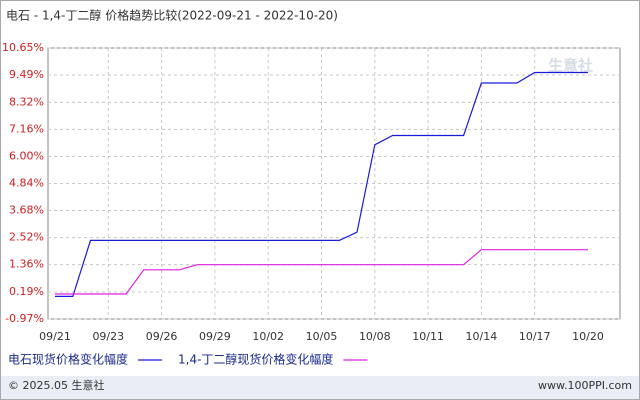  Describe the element at coordinates (375, 336) in the screenshot. I see `x-tick-label: 10/08` at that location.